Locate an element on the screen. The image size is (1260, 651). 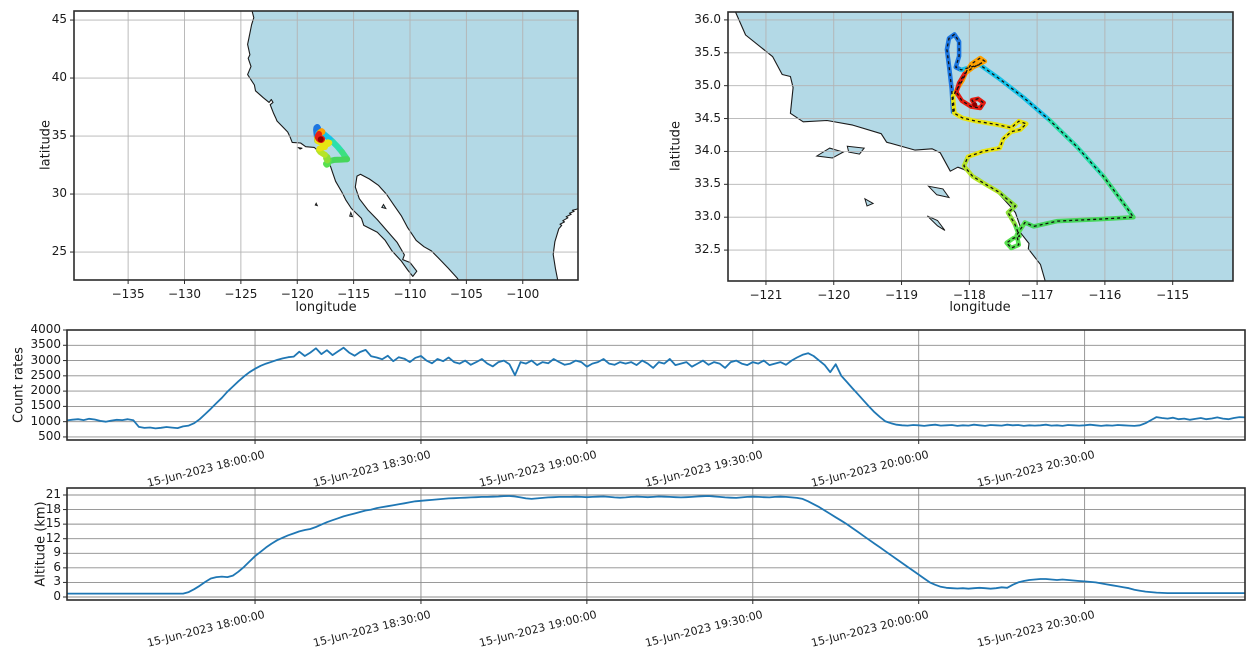
lat-tick-label: 35 is located at coordinates (59, 135).